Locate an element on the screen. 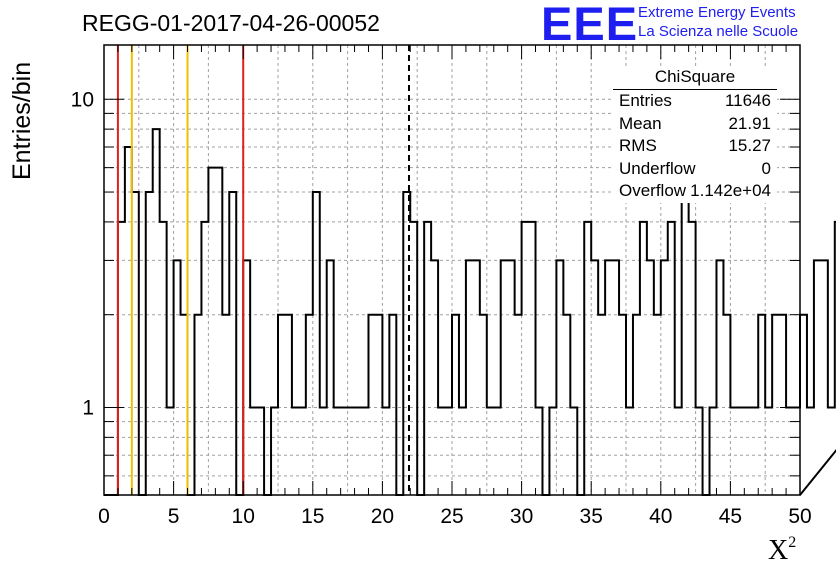 The height and width of the screenshot is (572, 836). stats-label: Underflow is located at coordinates (657, 168).